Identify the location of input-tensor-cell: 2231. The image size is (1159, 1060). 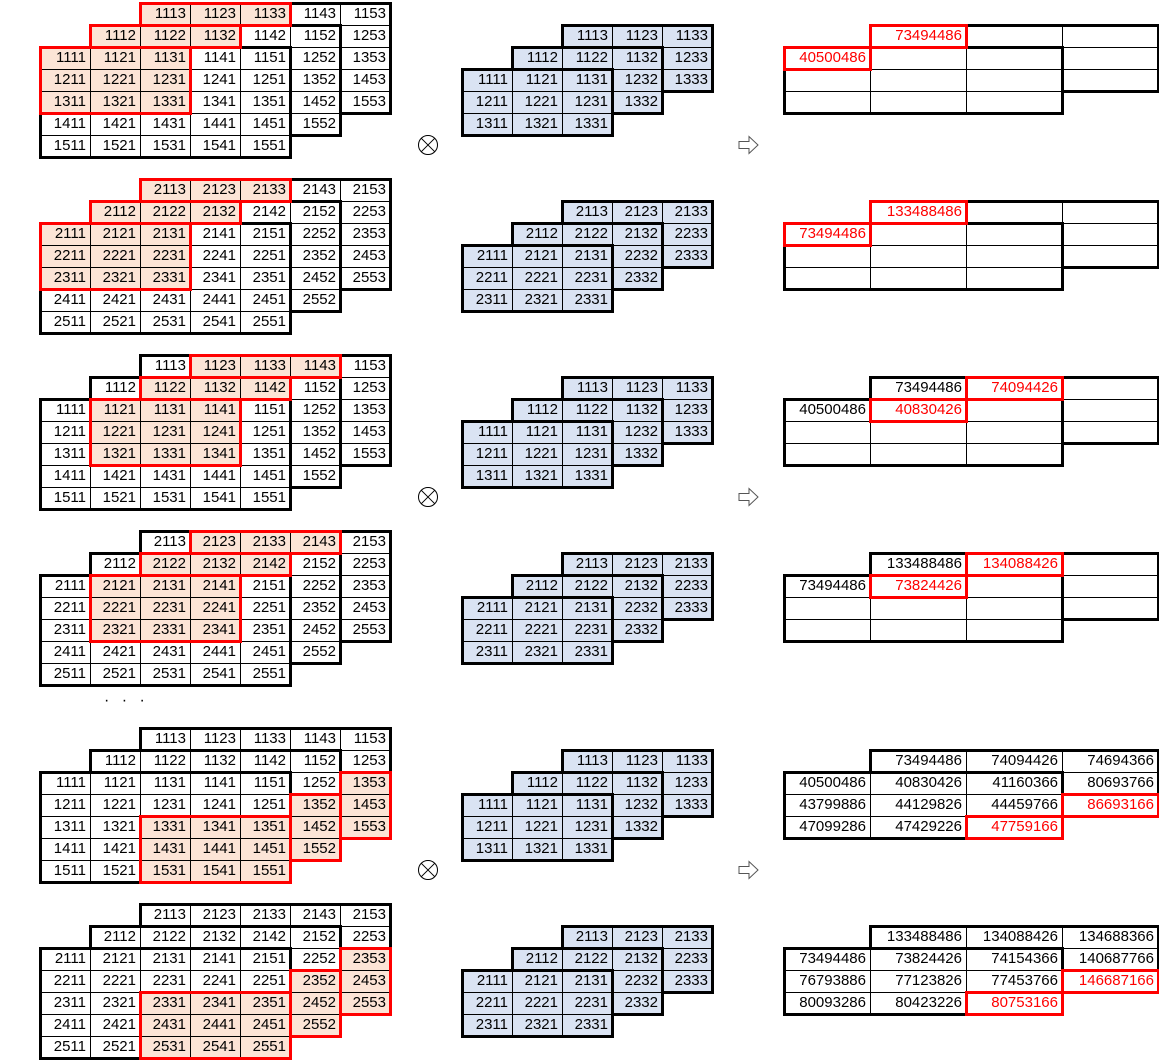
(165, 608).